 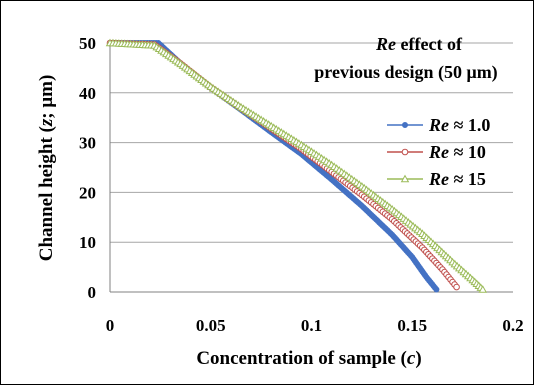 What do you see at coordinates (87, 192) in the screenshot?
I see `y-tick-label: 20` at bounding box center [87, 192].